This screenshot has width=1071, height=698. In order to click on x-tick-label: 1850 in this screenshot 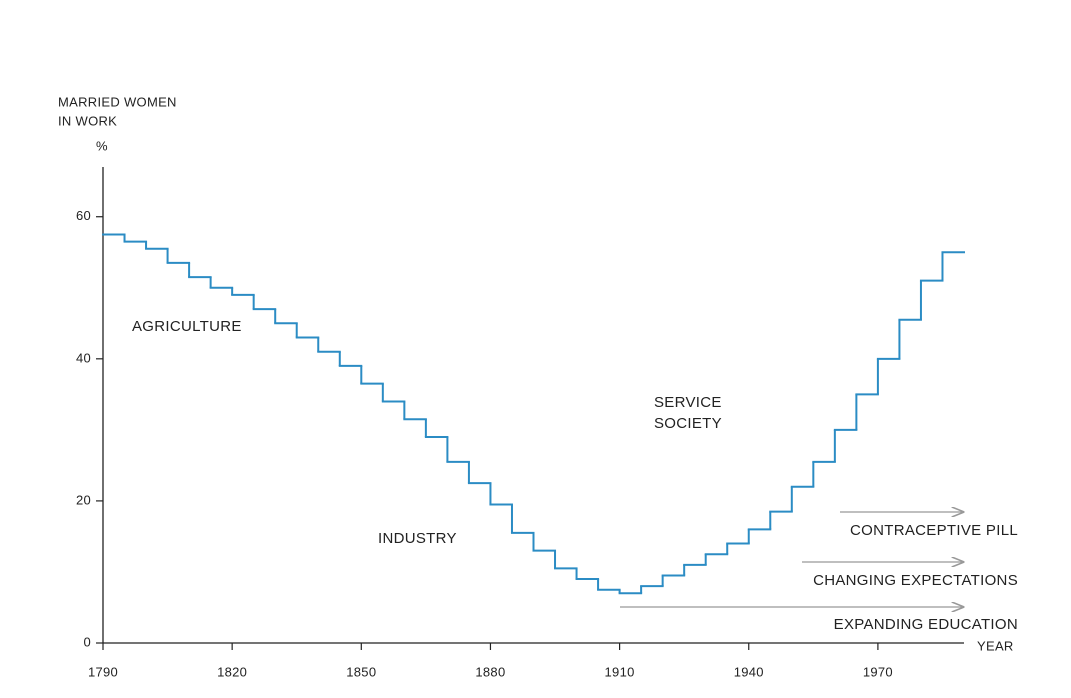, I will do `click(361, 671)`.